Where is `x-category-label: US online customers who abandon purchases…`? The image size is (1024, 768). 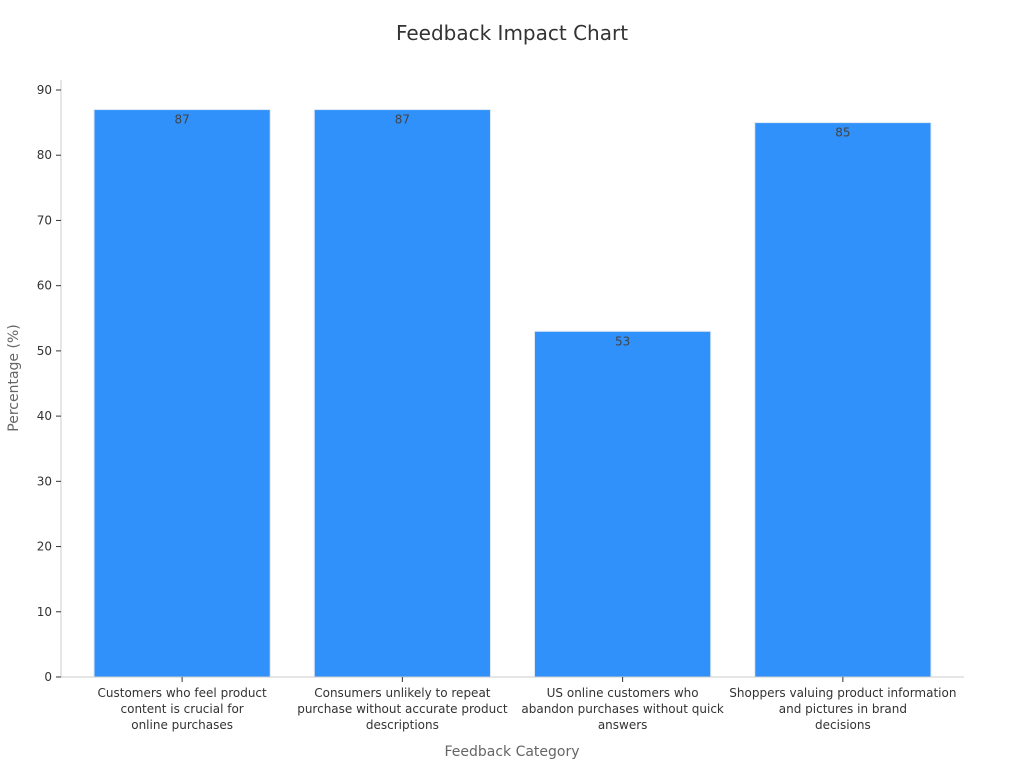
x-category-label: US online customers who abandon purchases… is located at coordinates (622, 709).